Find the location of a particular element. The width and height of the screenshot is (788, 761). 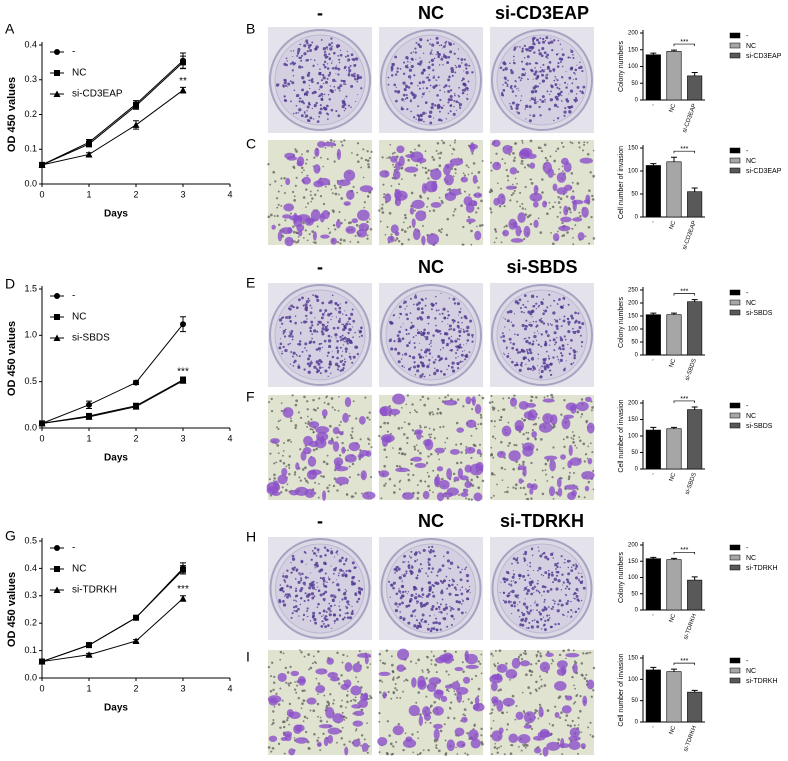

annotation: *** is located at coordinates (684, 661).